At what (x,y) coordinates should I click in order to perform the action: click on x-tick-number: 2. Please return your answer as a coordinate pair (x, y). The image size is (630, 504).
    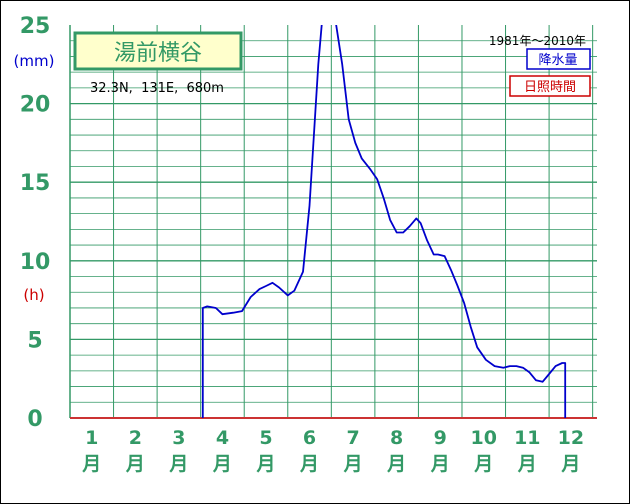
    Looking at the image, I should click on (135, 438).